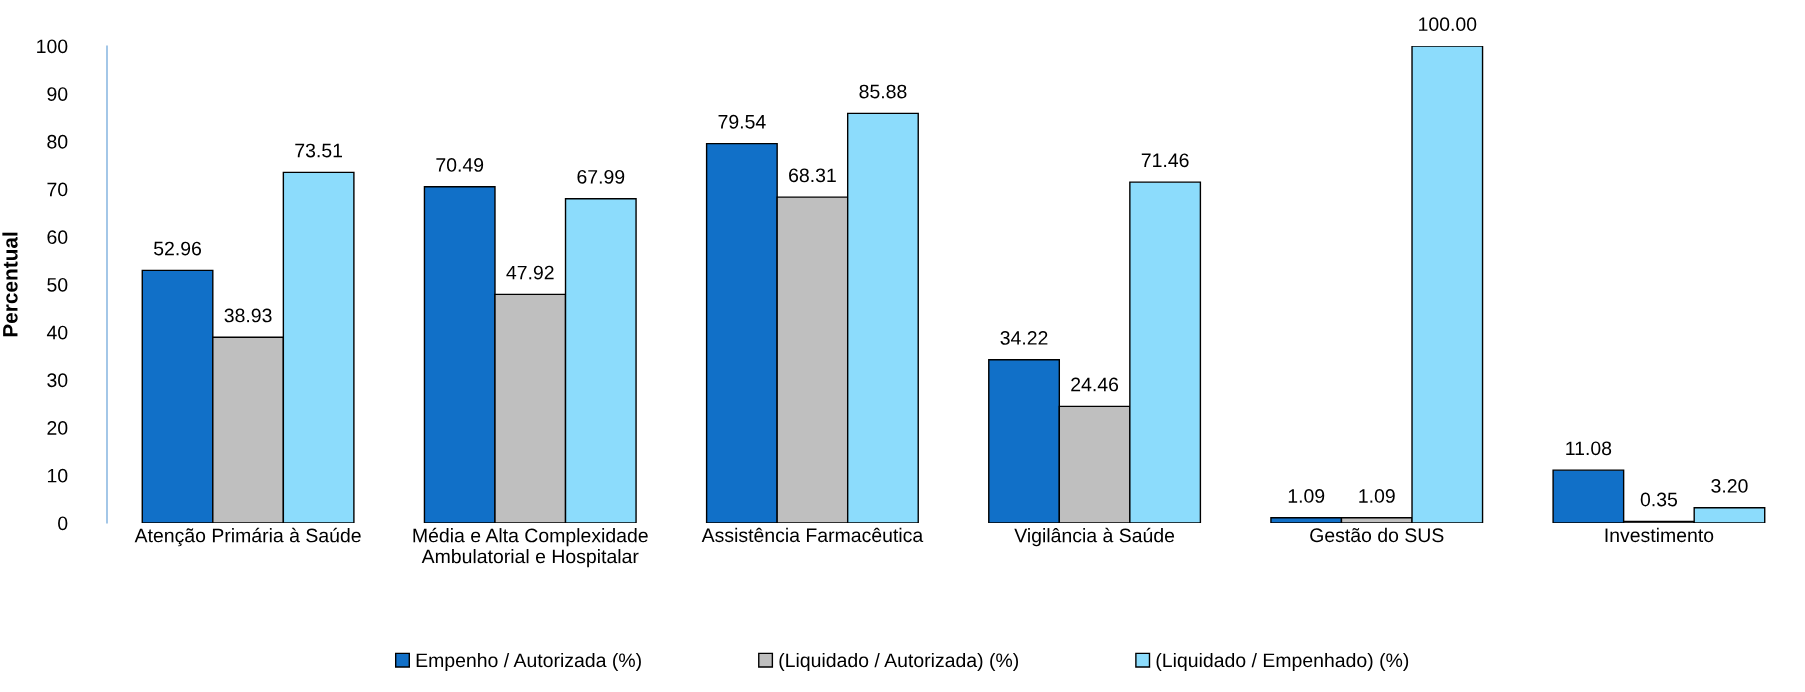 The width and height of the screenshot is (1805, 692). What do you see at coordinates (742, 121) in the screenshot?
I see `data-label: 79.54` at bounding box center [742, 121].